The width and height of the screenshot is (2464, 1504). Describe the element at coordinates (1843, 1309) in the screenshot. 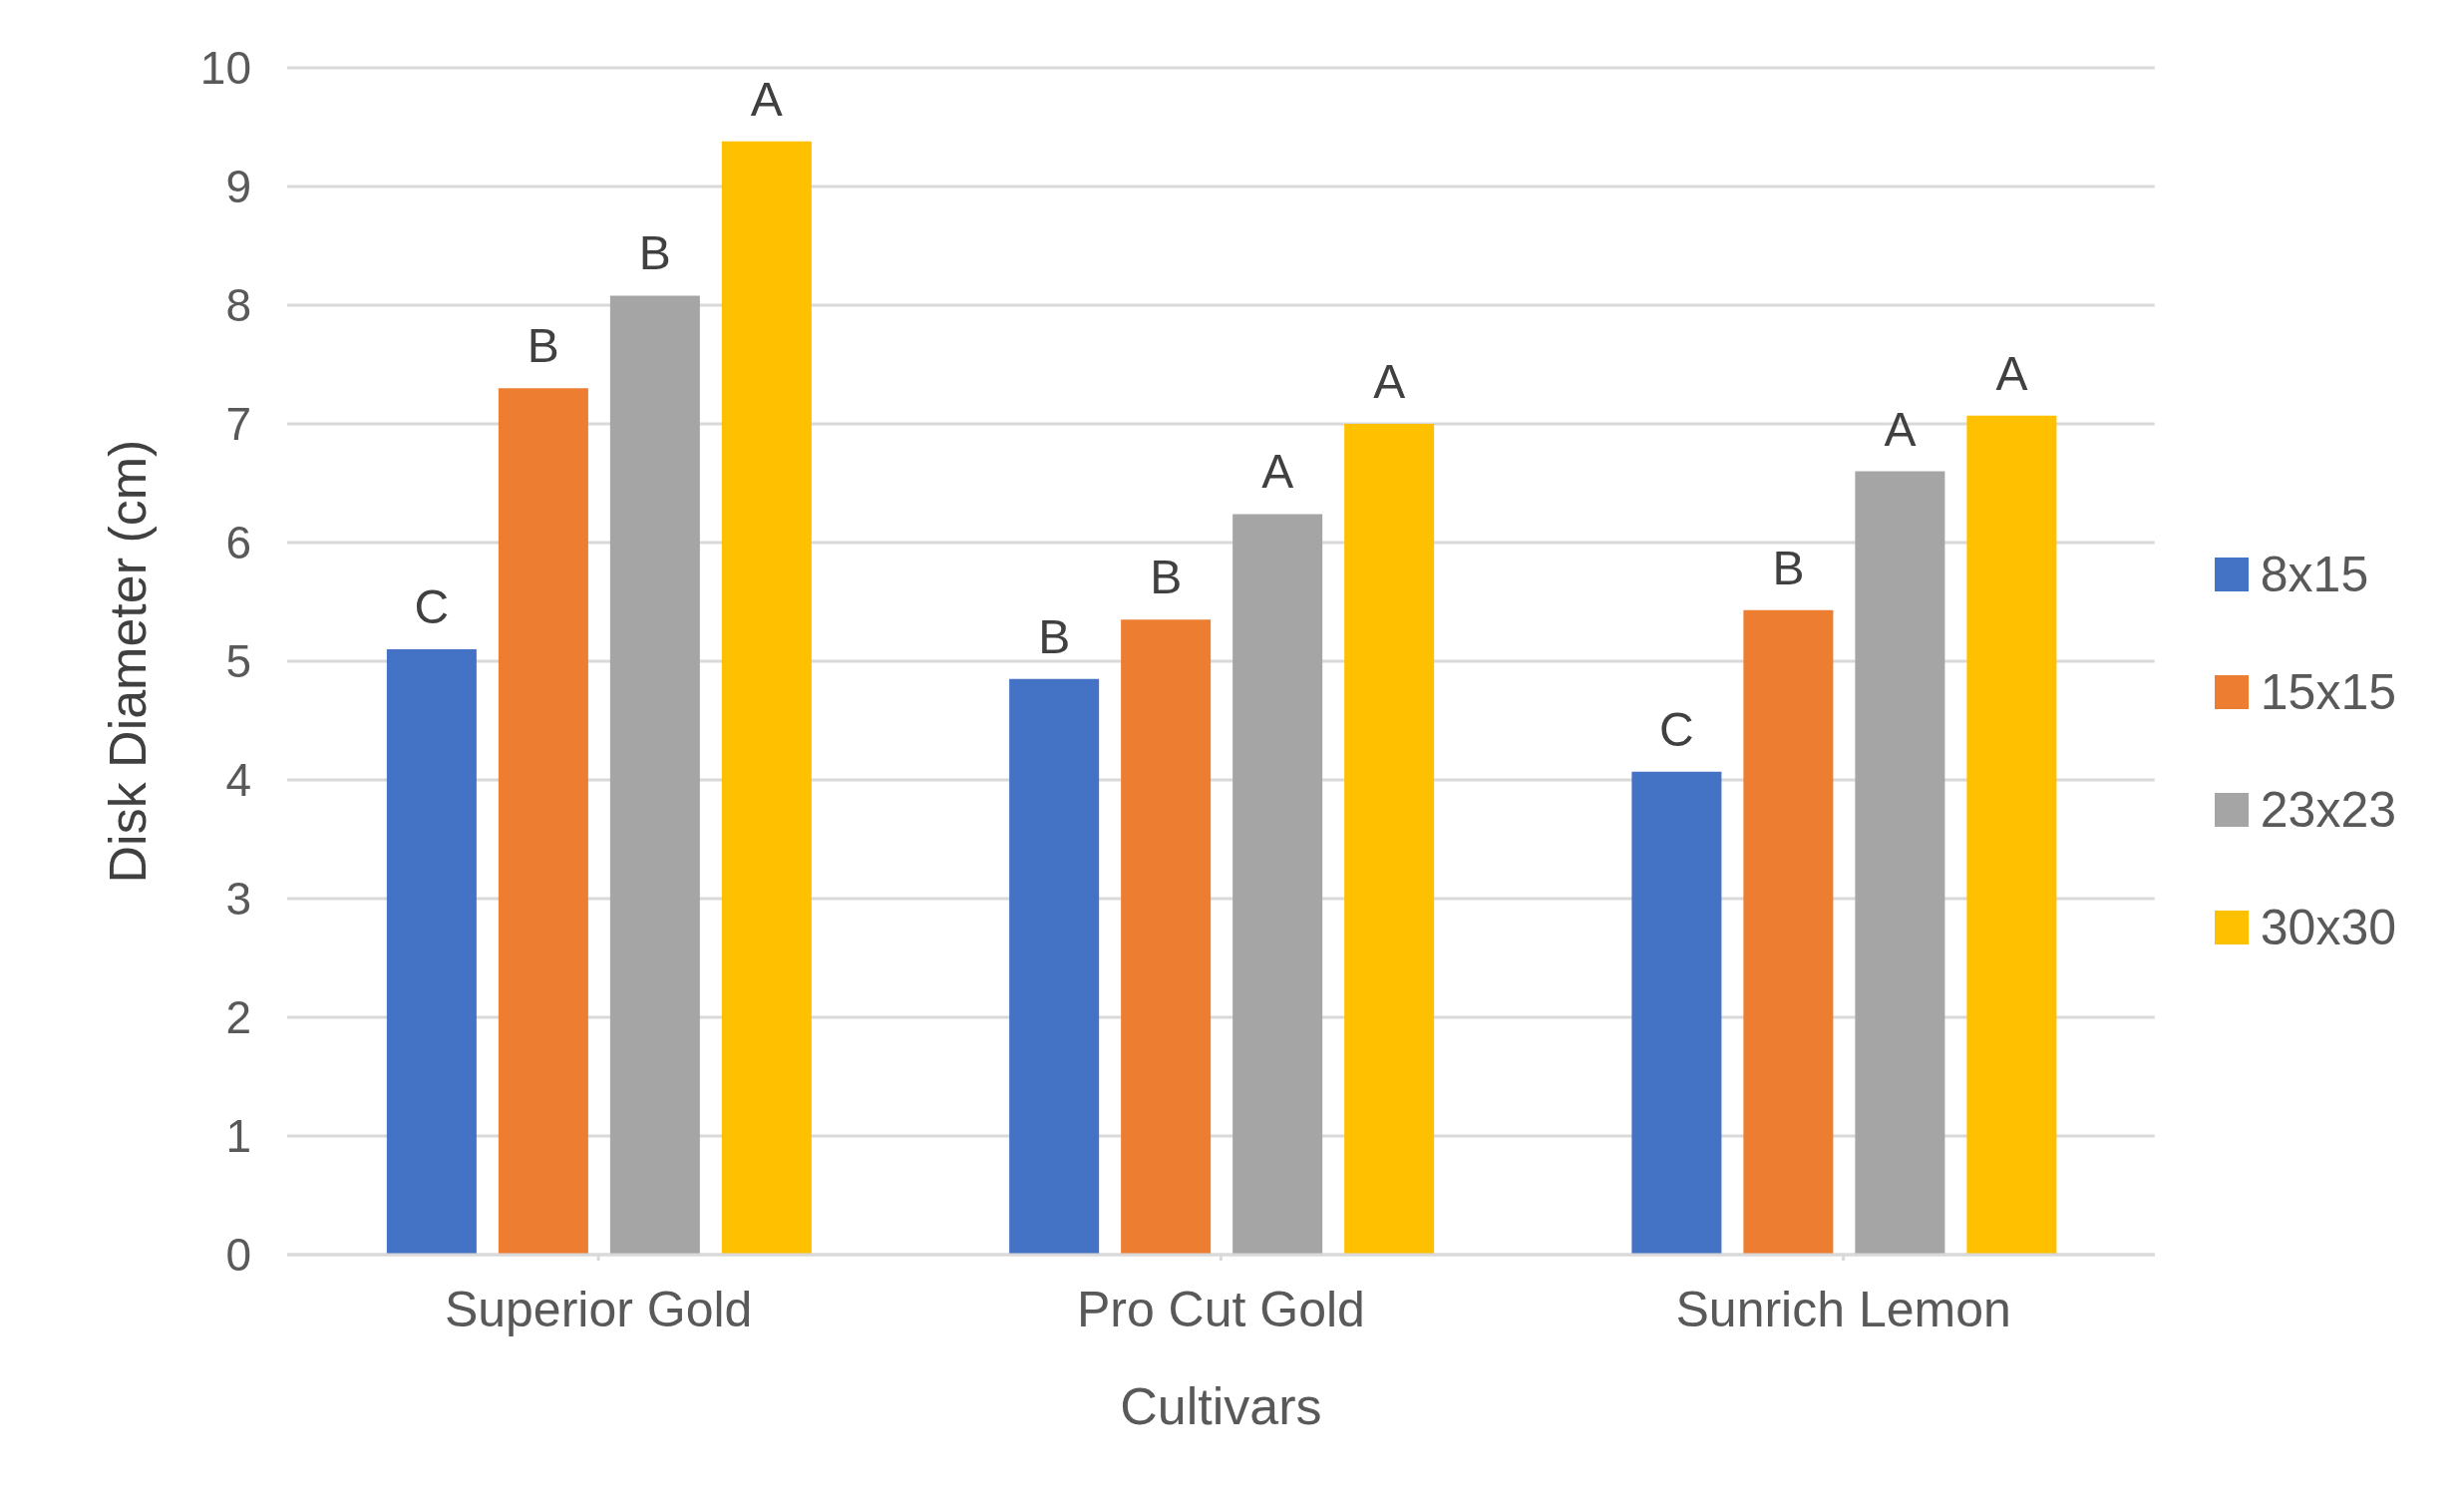

I see `x-tick-label: Sunrich Lemon` at that location.